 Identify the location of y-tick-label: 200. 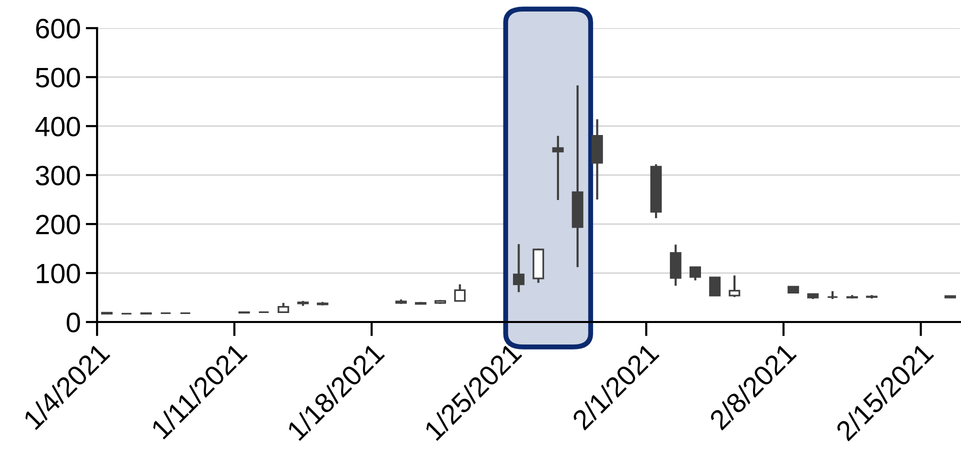
(58, 224).